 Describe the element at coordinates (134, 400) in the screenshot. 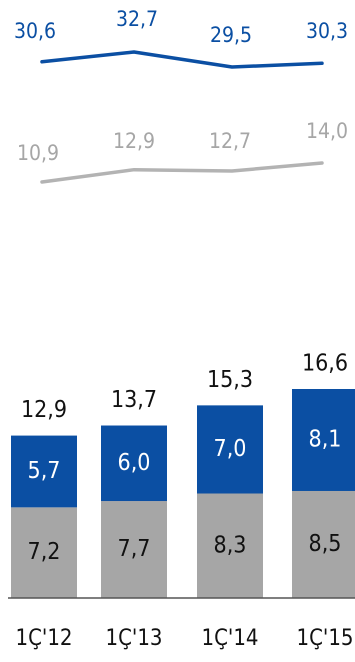

I see `bar-total-label: 13,7` at that location.